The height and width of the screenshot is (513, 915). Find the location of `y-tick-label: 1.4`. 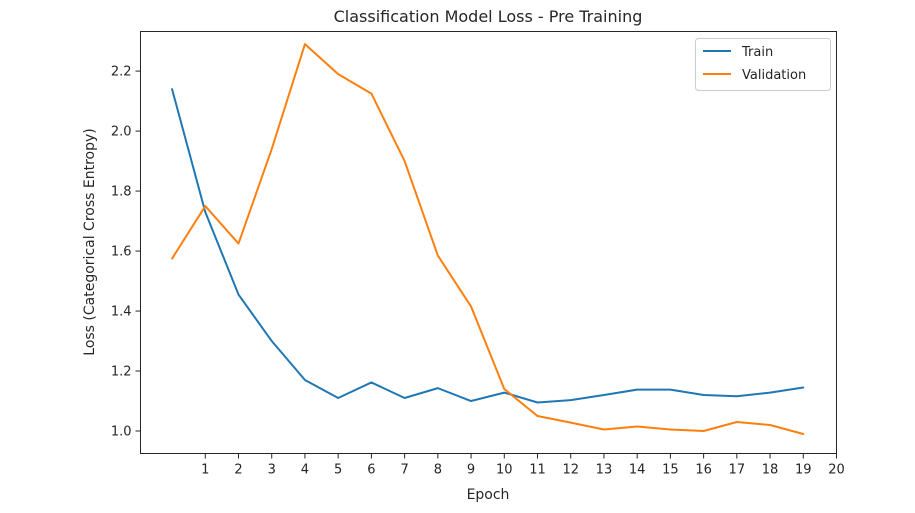

y-tick-label: 1.4 is located at coordinates (121, 312).